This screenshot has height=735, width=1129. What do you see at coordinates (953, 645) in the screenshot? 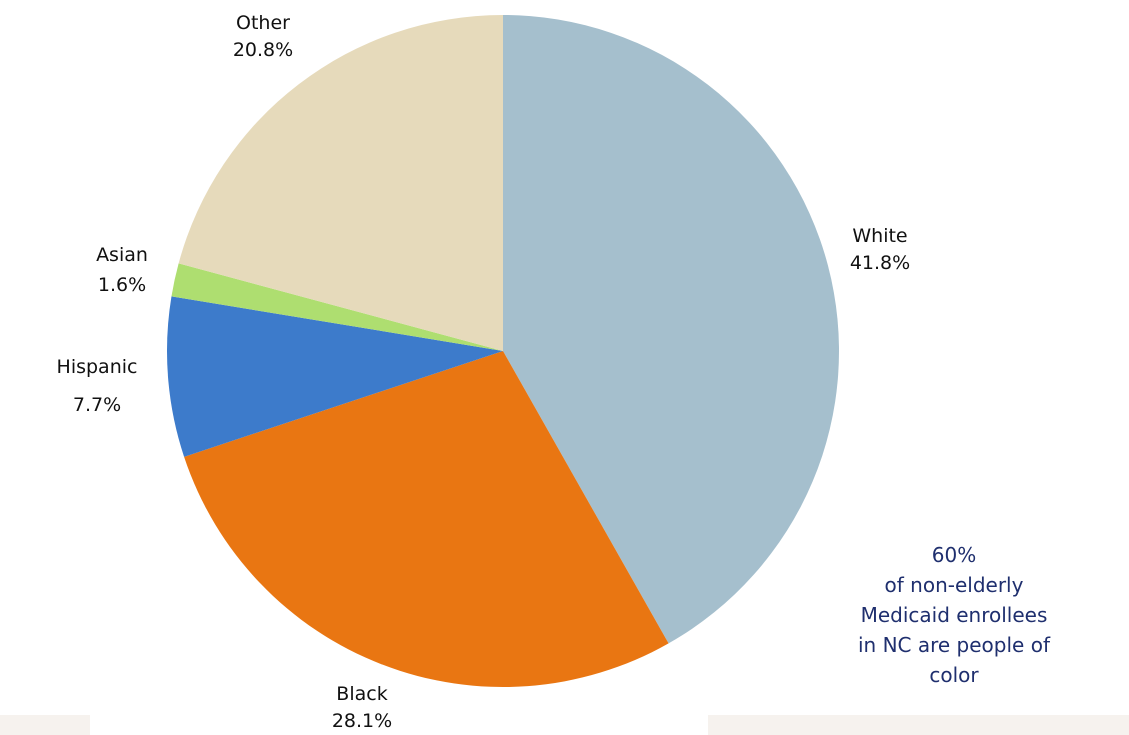
I see `callout-line-4: in NC are people of` at bounding box center [953, 645].